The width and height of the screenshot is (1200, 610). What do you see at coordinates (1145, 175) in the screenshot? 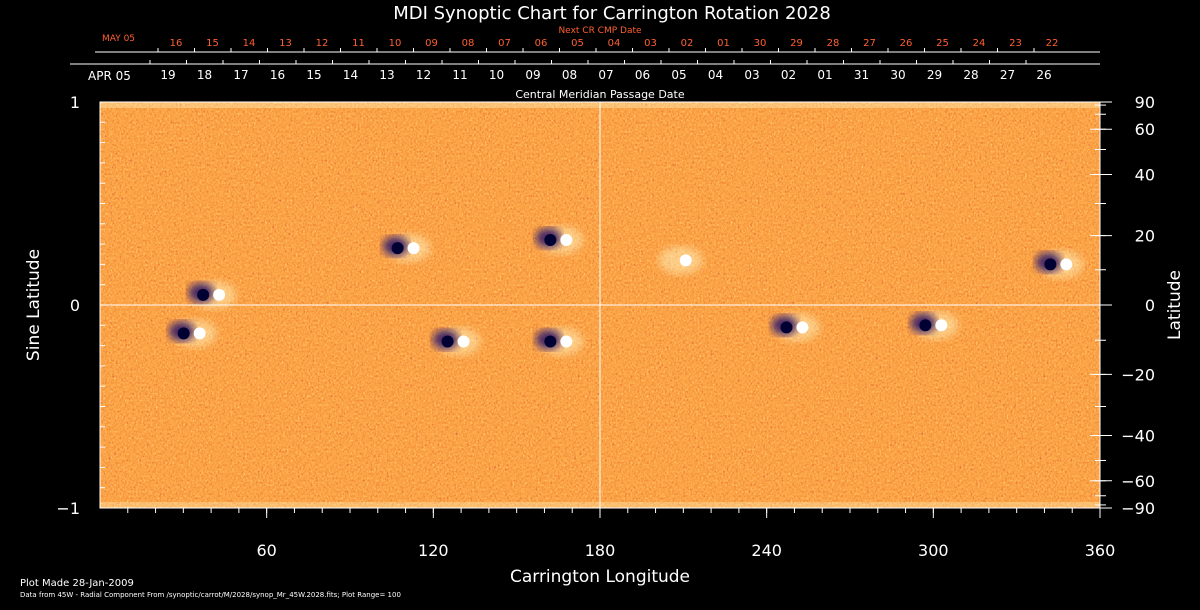
I see `lat-tick-label: 40` at bounding box center [1145, 175].